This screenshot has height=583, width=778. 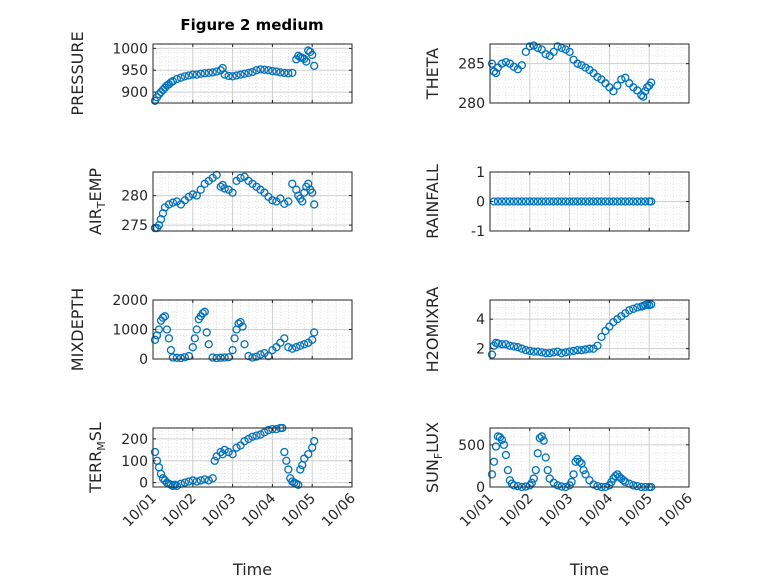 What do you see at coordinates (134, 71) in the screenshot?
I see `y-tick-label: 950` at bounding box center [134, 71].